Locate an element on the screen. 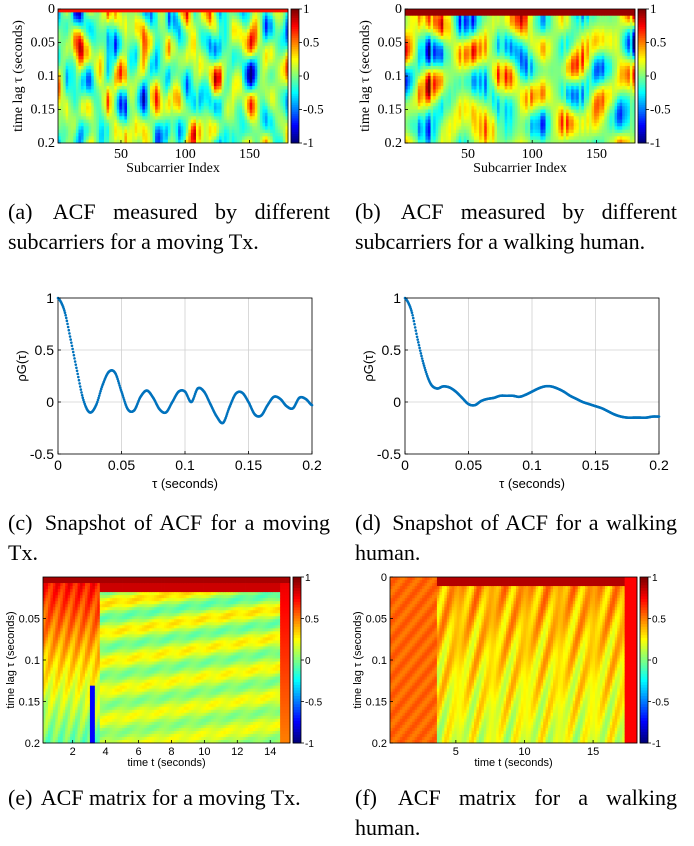 The width and height of the screenshot is (694, 846). colorbar-tick-label: 0.5 is located at coordinates (311, 42).